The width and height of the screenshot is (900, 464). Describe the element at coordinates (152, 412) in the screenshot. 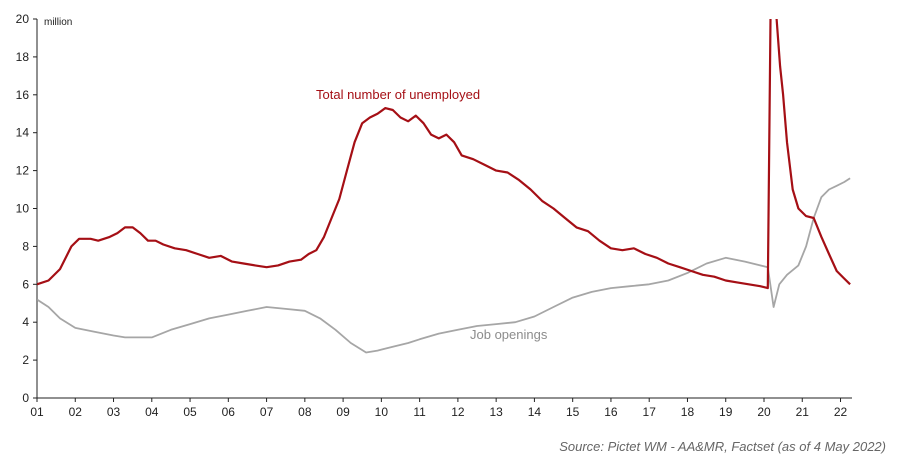

I see `x-tick-label: 04` at that location.